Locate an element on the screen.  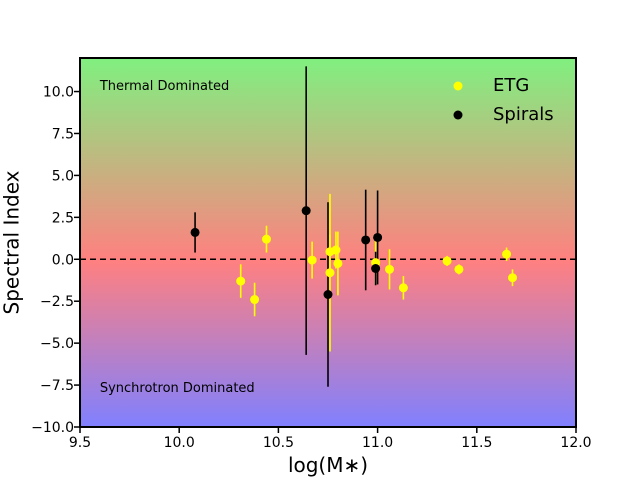
y-tick-label: −7.5 is located at coordinates (57, 386).